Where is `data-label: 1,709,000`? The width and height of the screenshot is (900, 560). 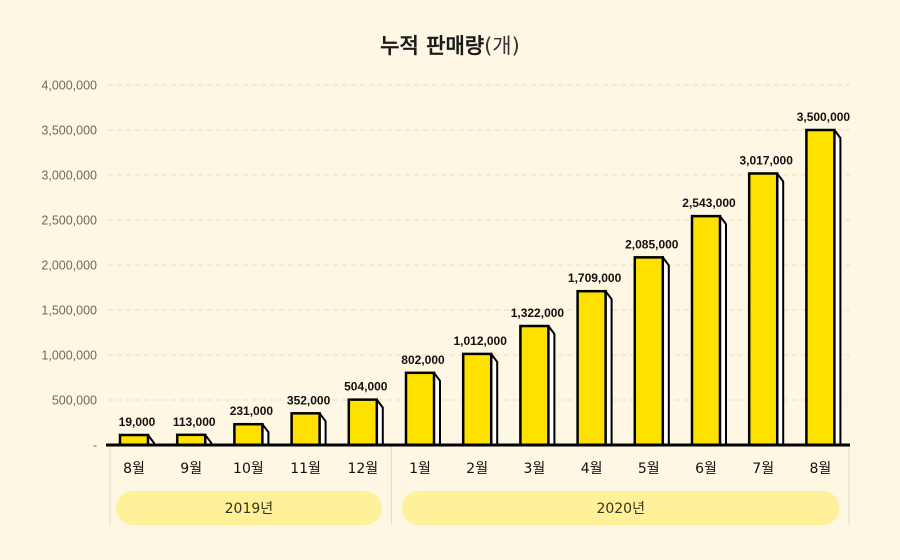
data-label: 1,709,000 is located at coordinates (595, 278).